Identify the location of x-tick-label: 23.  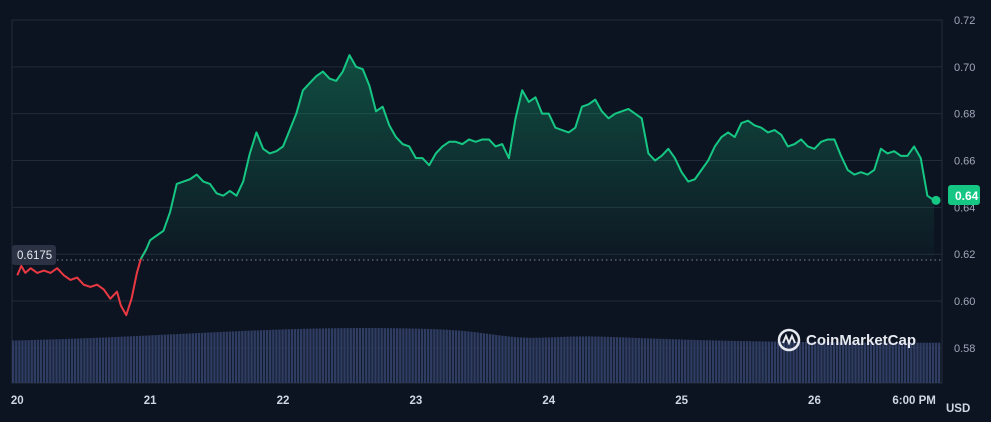
(415, 401).